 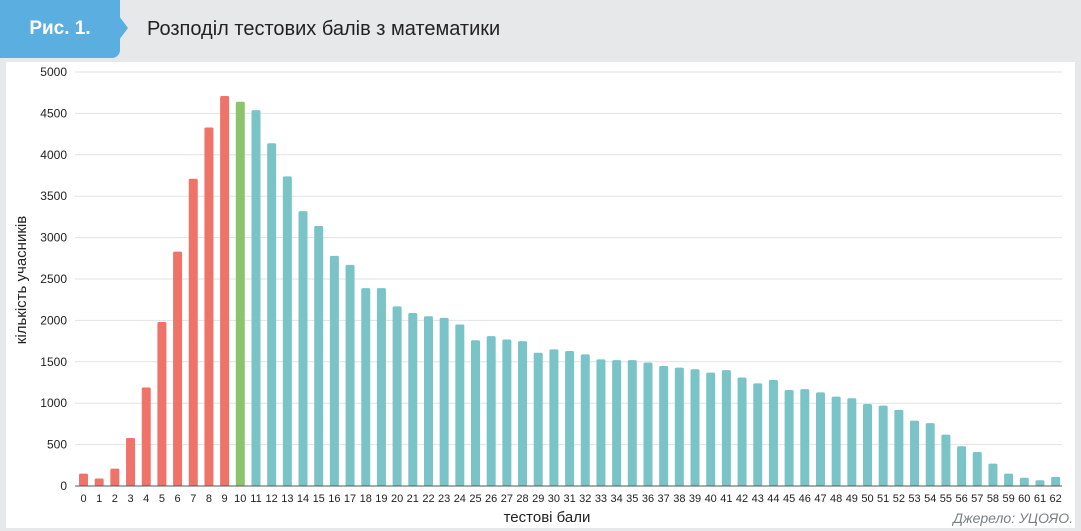 What do you see at coordinates (53, 279) in the screenshot?
I see `y-tick-label: 2500` at bounding box center [53, 279].